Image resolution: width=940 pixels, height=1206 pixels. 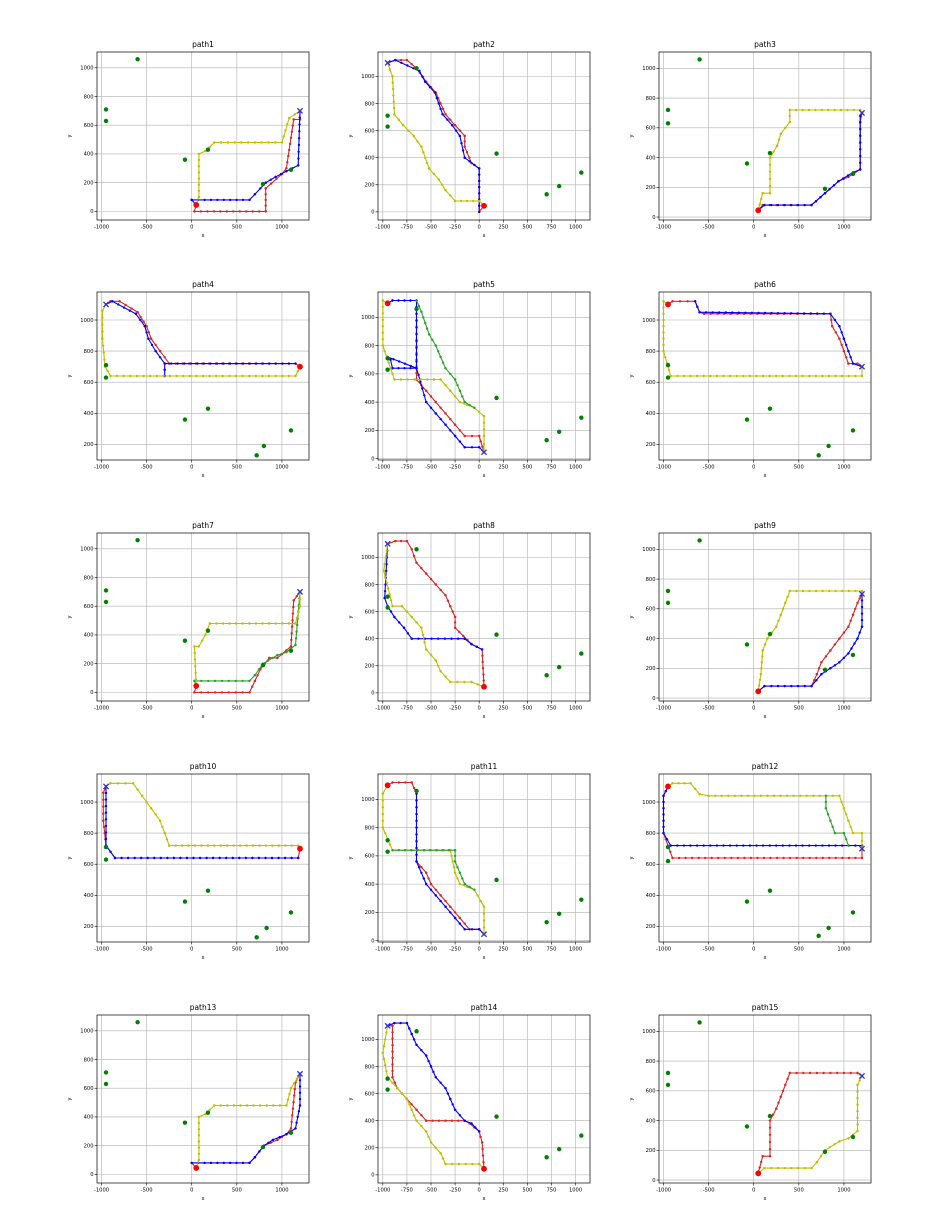 What do you see at coordinates (237, 709) in the screenshot?
I see `x-tick-label: 500` at bounding box center [237, 709].